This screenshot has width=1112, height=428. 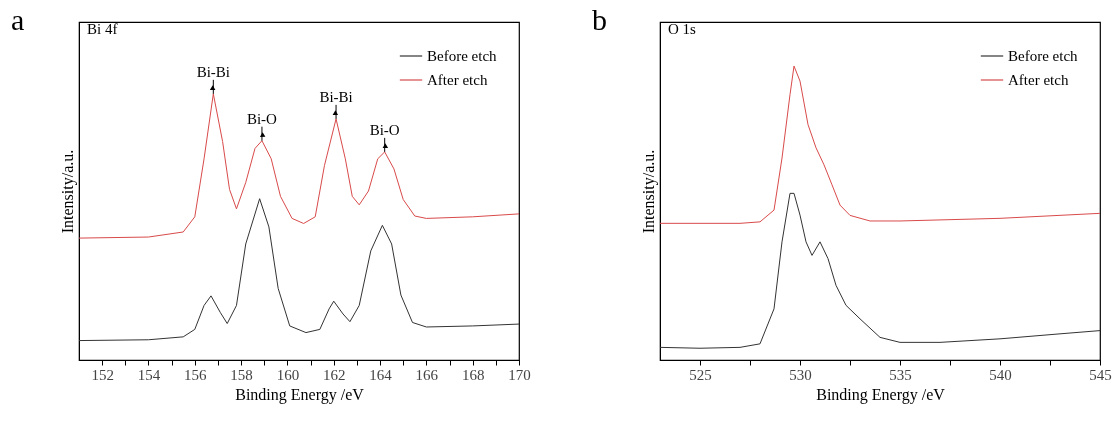 What do you see at coordinates (800, 374) in the screenshot?
I see `x-tick-label: 530` at bounding box center [800, 374].